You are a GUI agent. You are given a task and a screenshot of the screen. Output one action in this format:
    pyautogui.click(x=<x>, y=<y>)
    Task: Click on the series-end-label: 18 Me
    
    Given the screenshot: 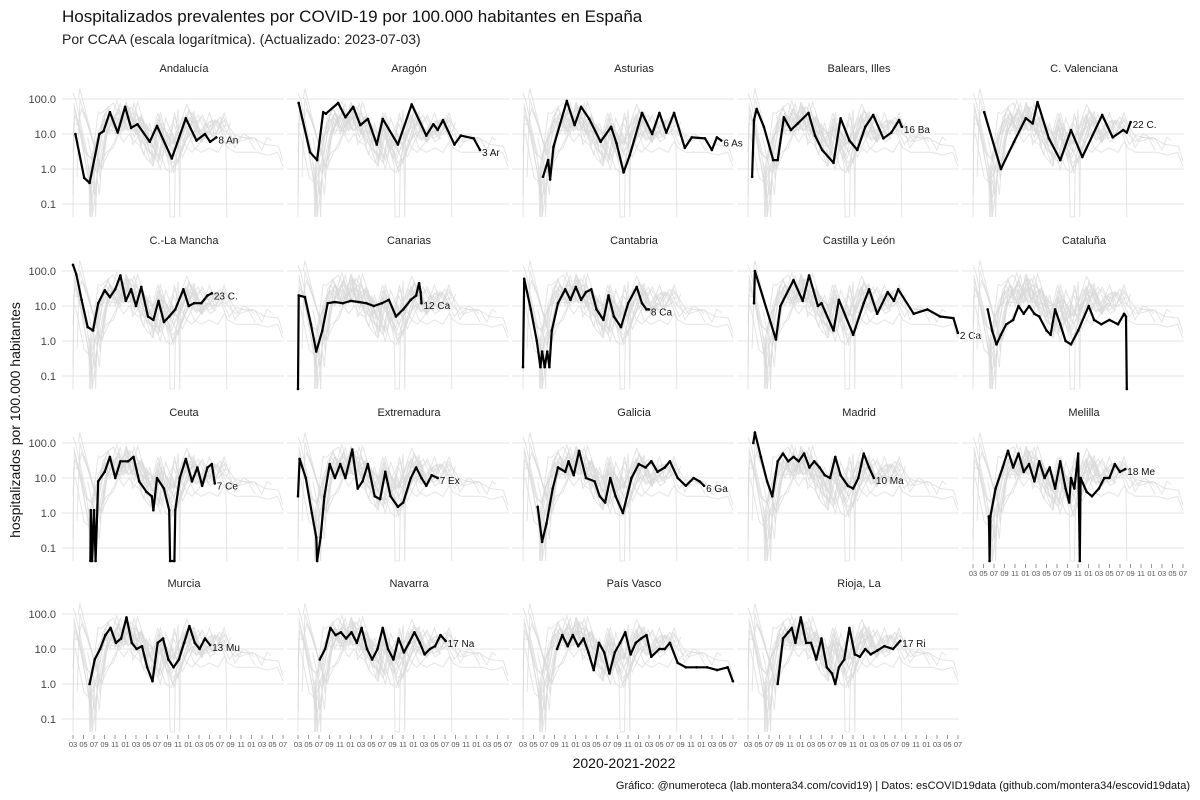 What is the action you would take?
    pyautogui.click(x=1141, y=472)
    